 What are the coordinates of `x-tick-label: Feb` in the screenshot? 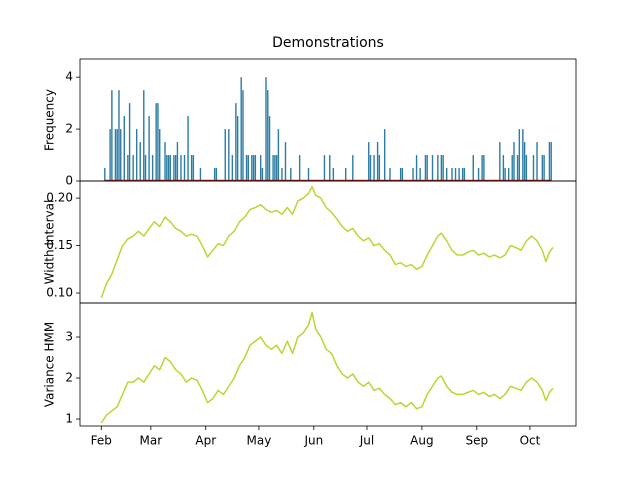 It's located at (101, 441).